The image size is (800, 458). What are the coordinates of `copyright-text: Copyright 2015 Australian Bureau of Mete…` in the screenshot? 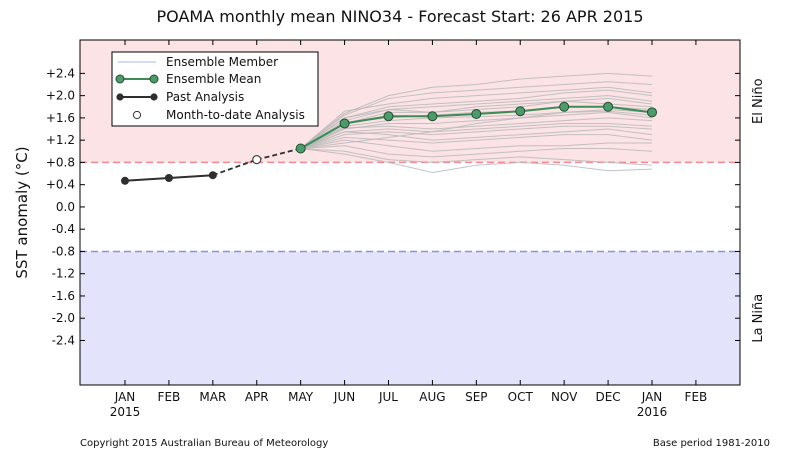 It's located at (204, 443).